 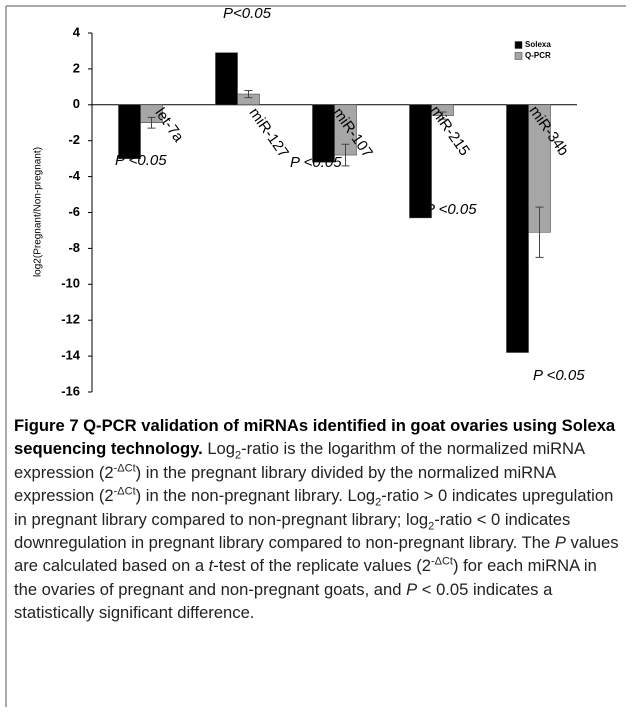 I want to click on y-tick-label: -16, so click(x=70, y=390).